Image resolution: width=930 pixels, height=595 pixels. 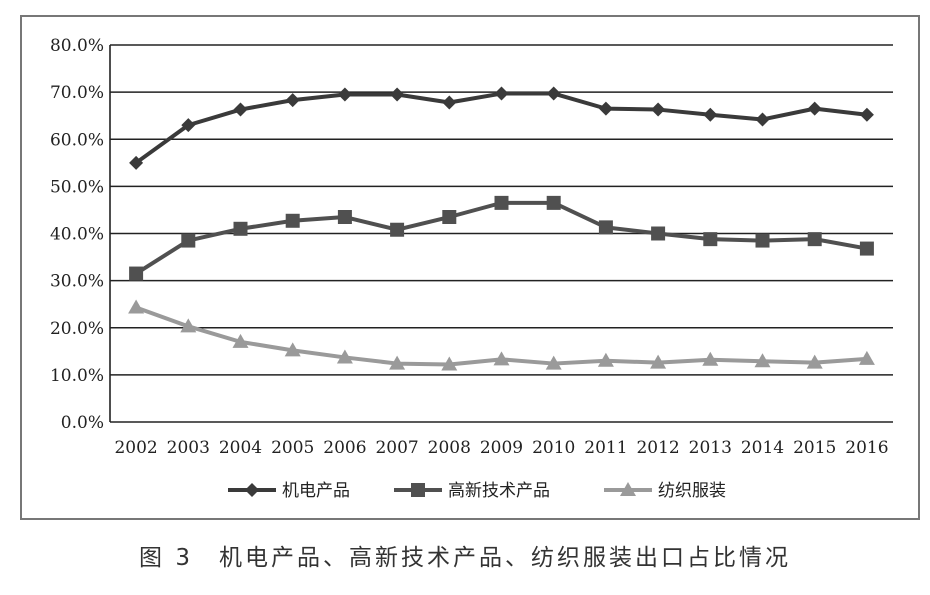 What do you see at coordinates (692, 491) in the screenshot?
I see `legend-label: 纺织服装` at bounding box center [692, 491].